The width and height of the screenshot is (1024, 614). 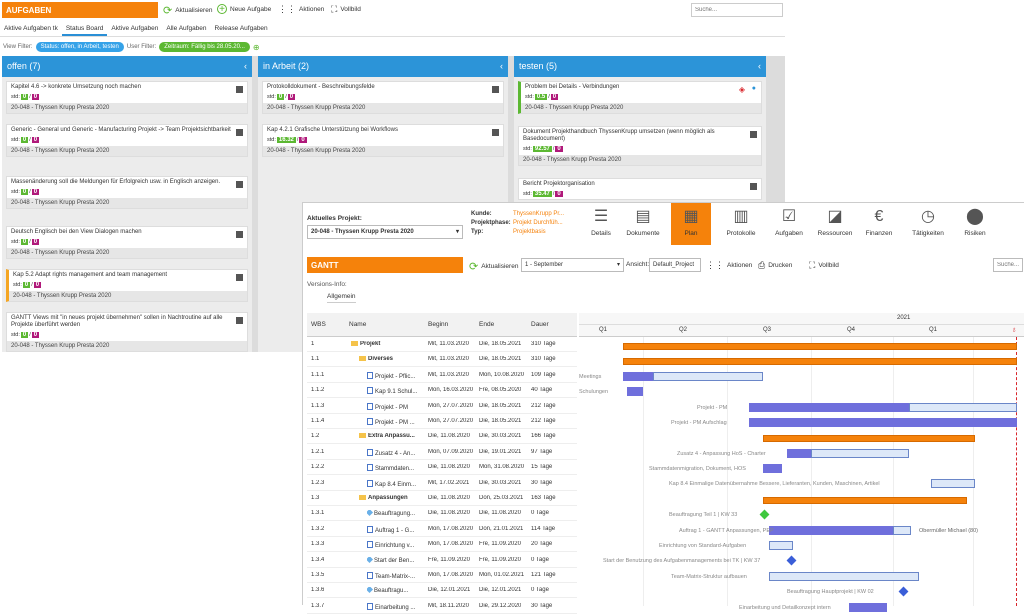 I want to click on tab-general: Allgemein, so click(x=341, y=298).